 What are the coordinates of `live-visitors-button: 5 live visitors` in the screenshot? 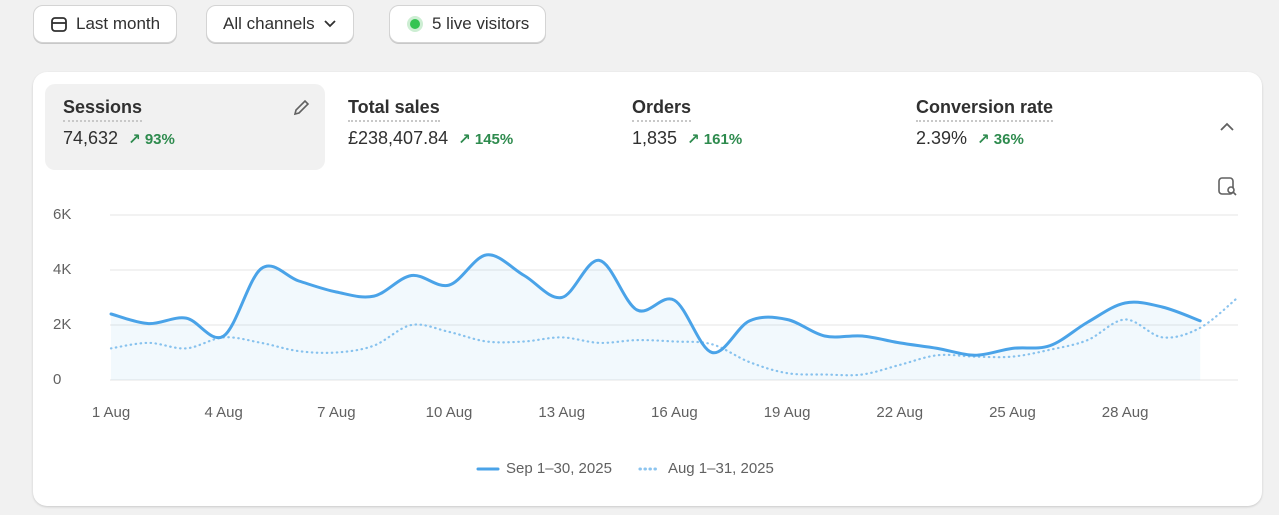 It's located at (468, 24).